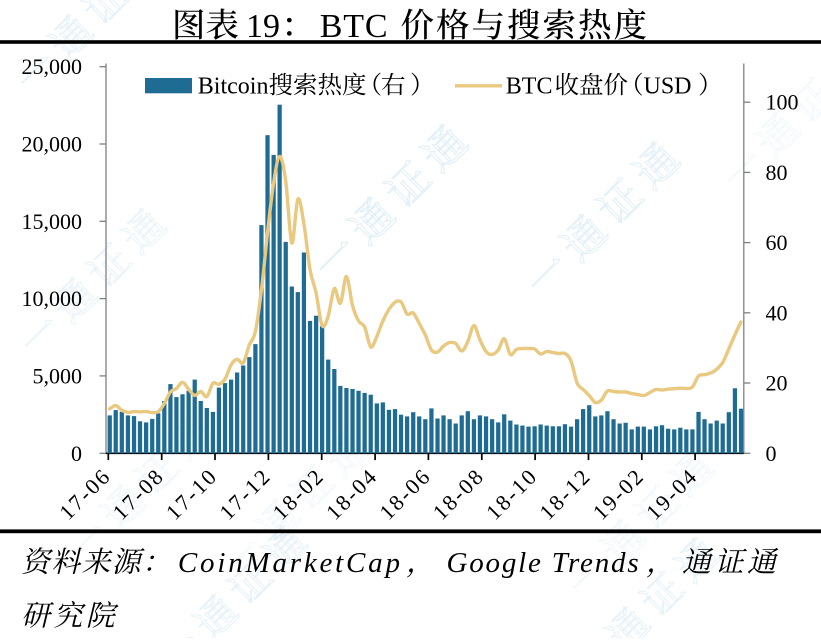 Image resolution: width=821 pixels, height=643 pixels. I want to click on svg-text: 19, so click(263, 26).